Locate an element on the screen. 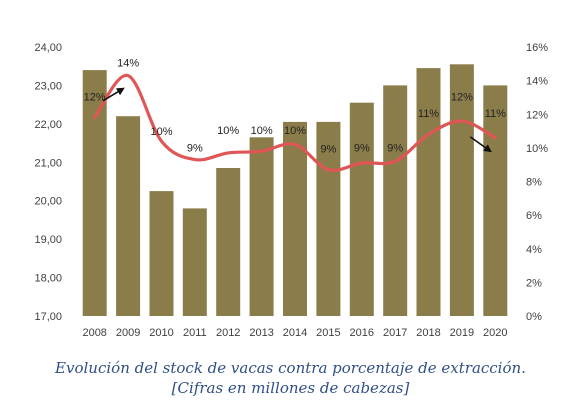 This screenshot has height=420, width=581. bar-2020 is located at coordinates (495, 201).